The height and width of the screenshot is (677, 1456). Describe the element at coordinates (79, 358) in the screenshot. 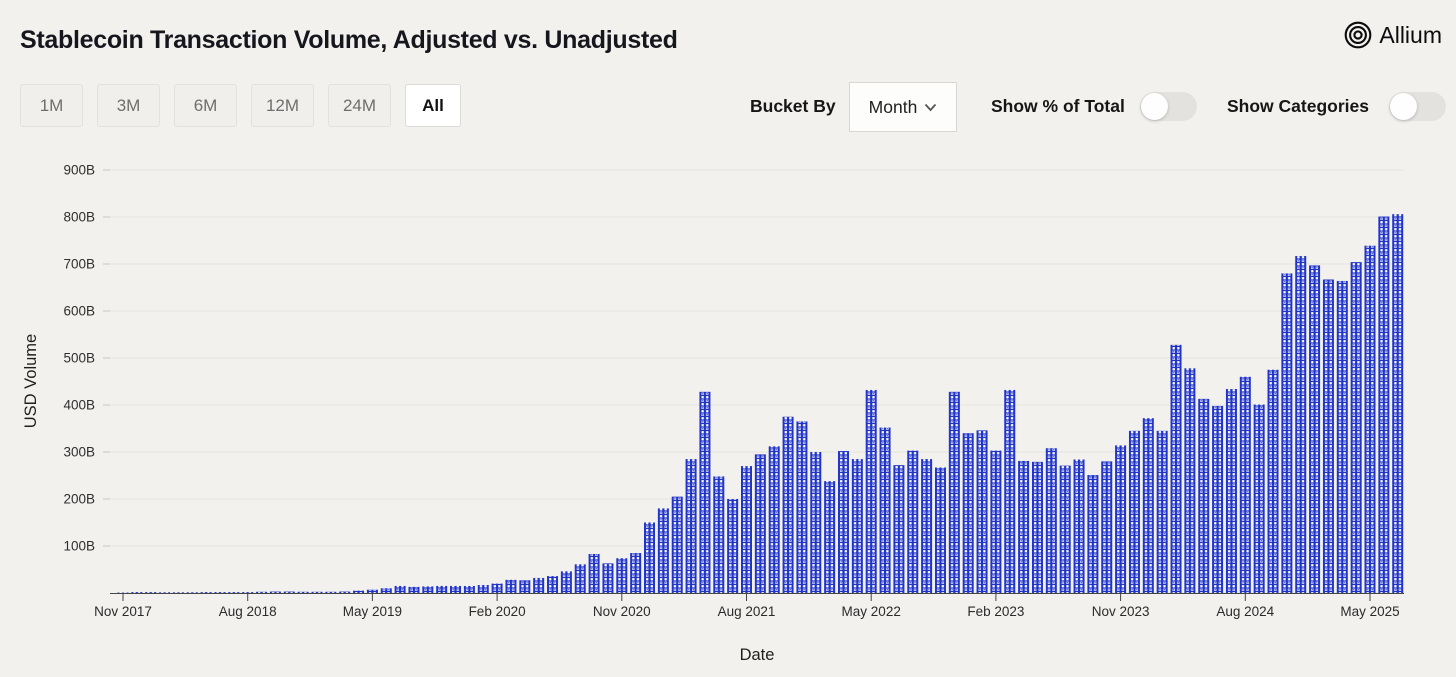

I see `svg-text: 500B` at that location.